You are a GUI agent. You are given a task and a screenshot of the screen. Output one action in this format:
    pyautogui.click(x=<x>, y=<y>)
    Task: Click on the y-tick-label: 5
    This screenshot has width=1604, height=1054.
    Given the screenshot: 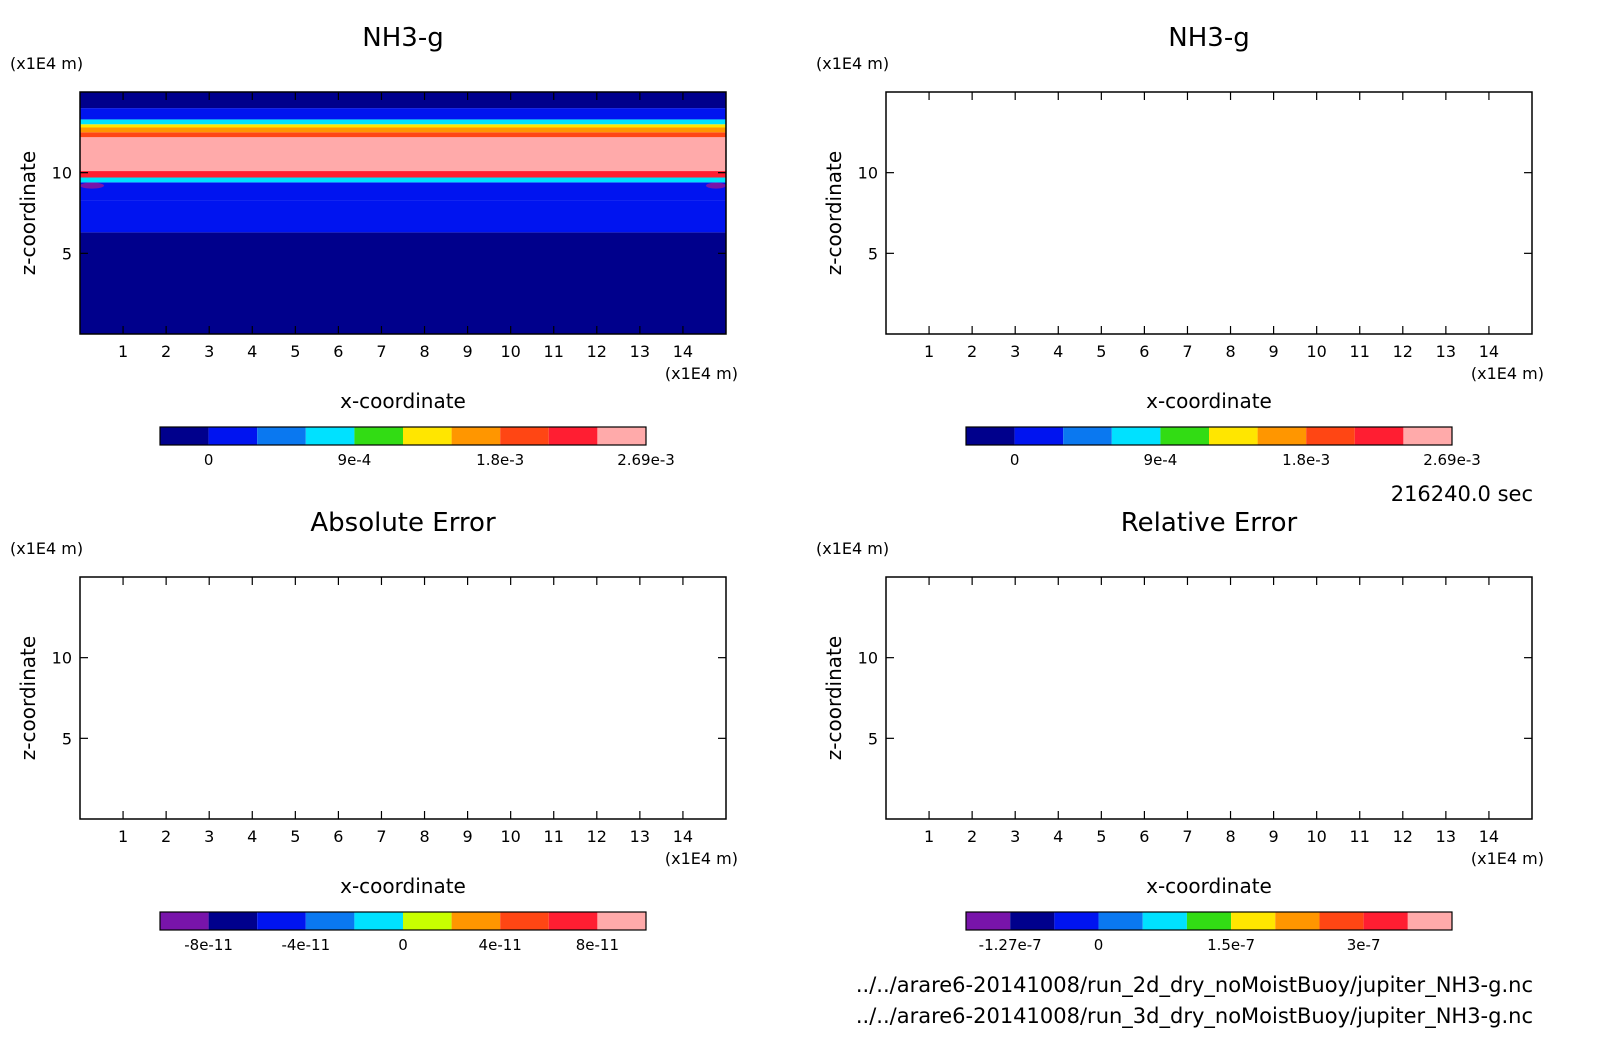 What is the action you would take?
    pyautogui.click(x=873, y=738)
    